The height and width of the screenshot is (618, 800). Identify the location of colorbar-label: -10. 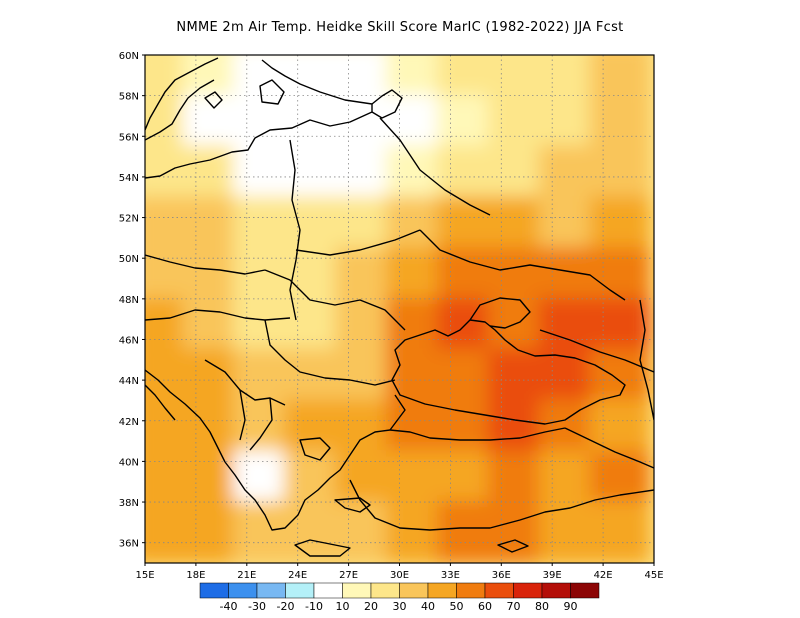
(314, 606).